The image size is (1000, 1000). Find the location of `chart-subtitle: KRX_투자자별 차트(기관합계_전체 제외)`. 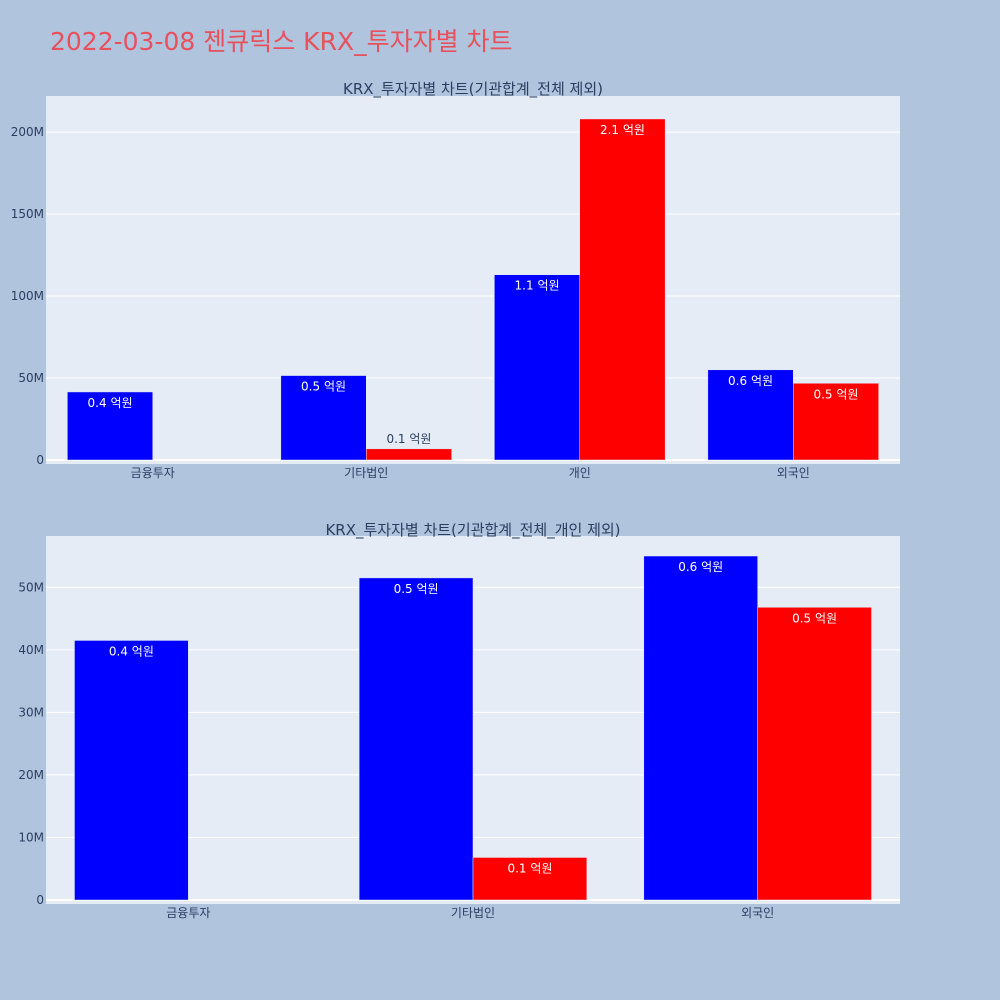

chart-subtitle: KRX_투자자별 차트(기관합계_전체 제외) is located at coordinates (473, 89).